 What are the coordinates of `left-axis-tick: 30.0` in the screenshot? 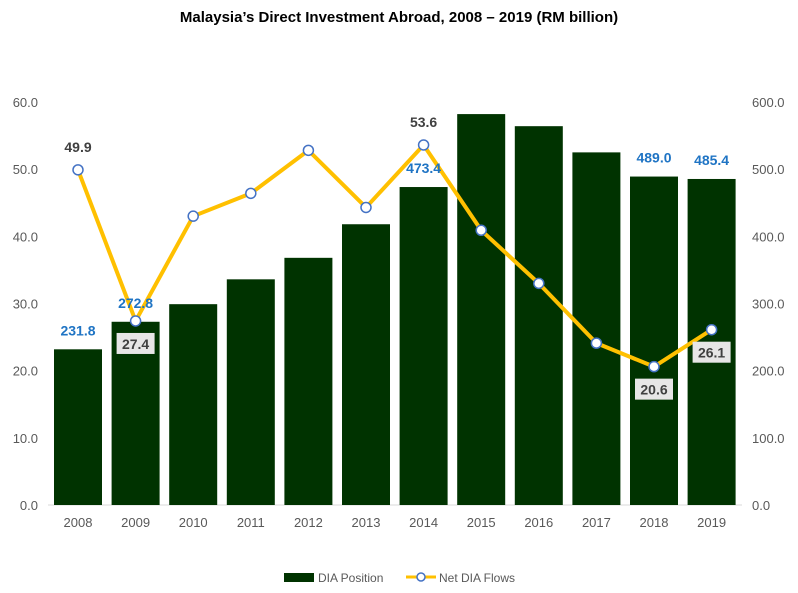 It's located at (25, 304).